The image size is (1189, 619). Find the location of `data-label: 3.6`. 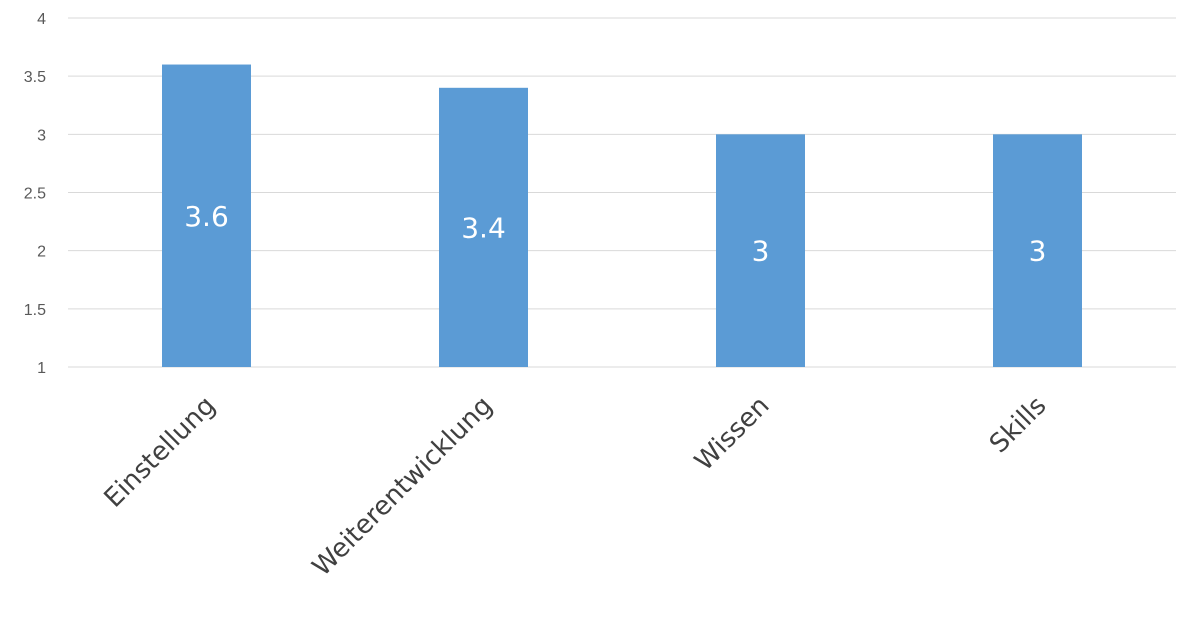

data-label: 3.6 is located at coordinates (206, 216).